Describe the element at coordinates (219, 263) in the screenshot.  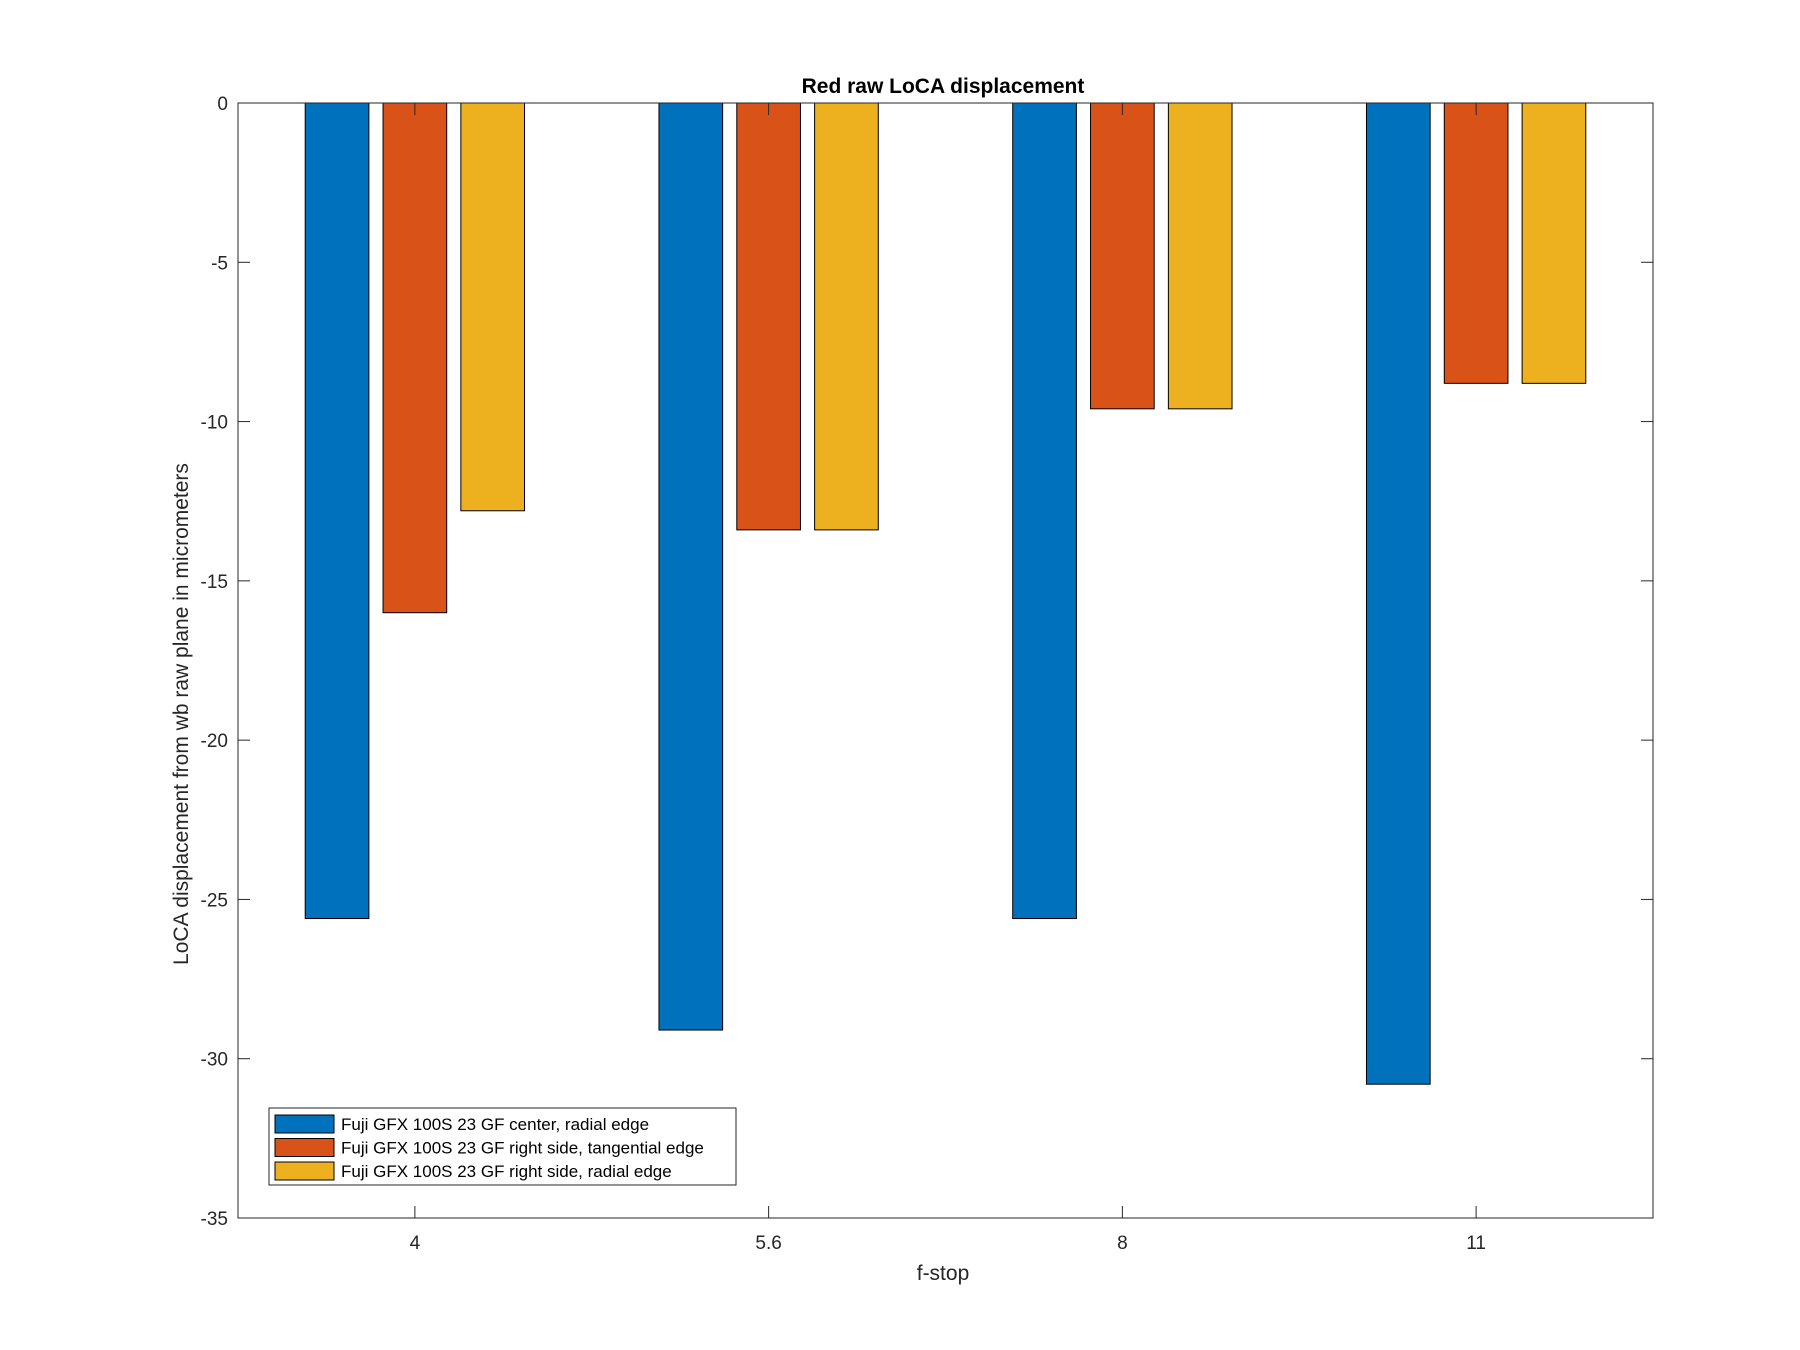
I see `y-tick-label: -5` at that location.